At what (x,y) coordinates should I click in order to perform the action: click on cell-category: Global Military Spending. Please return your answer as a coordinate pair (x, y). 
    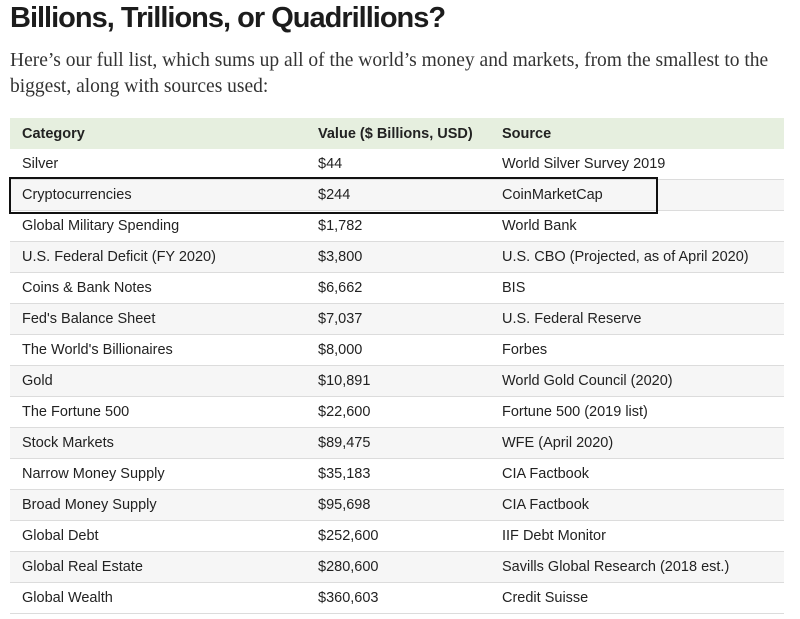
    Looking at the image, I should click on (101, 226).